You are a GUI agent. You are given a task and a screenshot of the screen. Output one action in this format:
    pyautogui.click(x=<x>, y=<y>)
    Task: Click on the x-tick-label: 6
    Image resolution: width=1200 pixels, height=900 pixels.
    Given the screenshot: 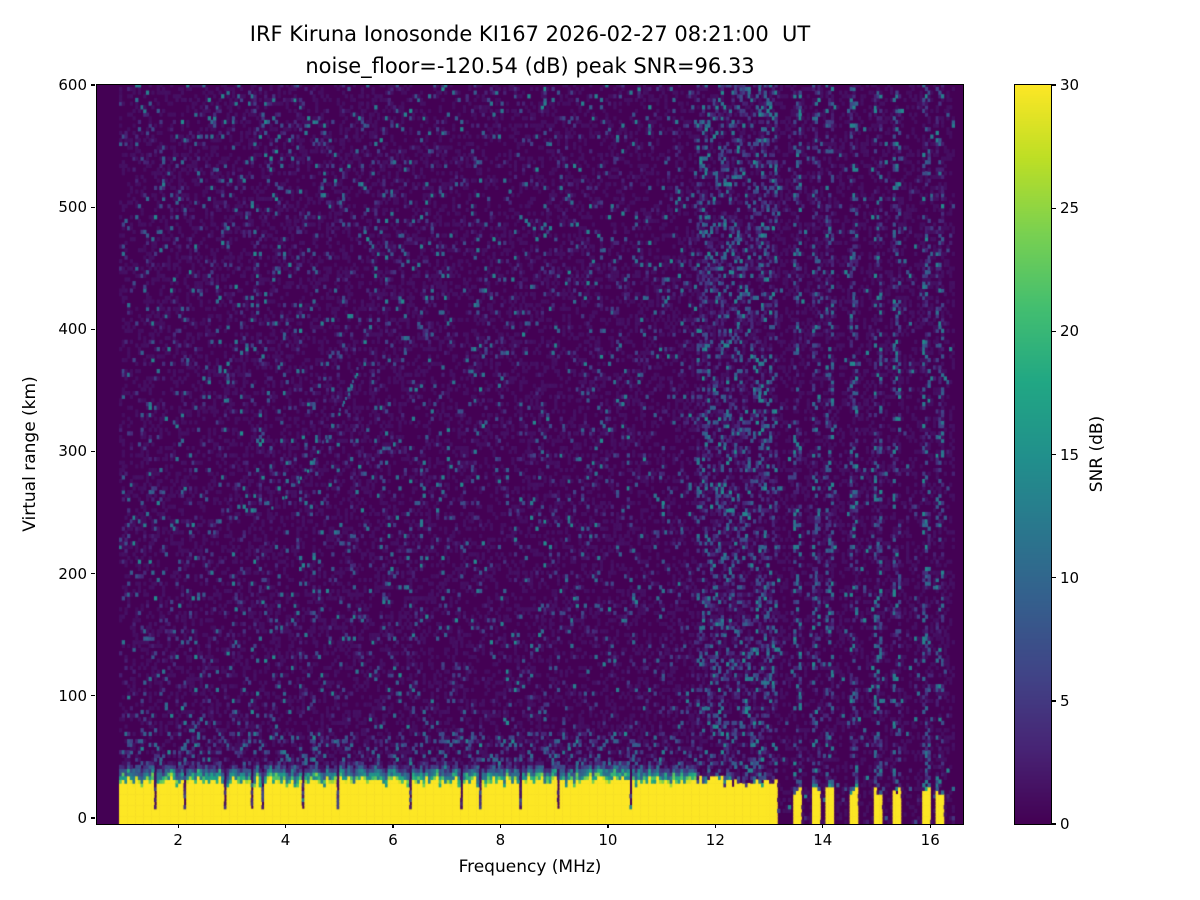 What is the action you would take?
    pyautogui.click(x=393, y=840)
    